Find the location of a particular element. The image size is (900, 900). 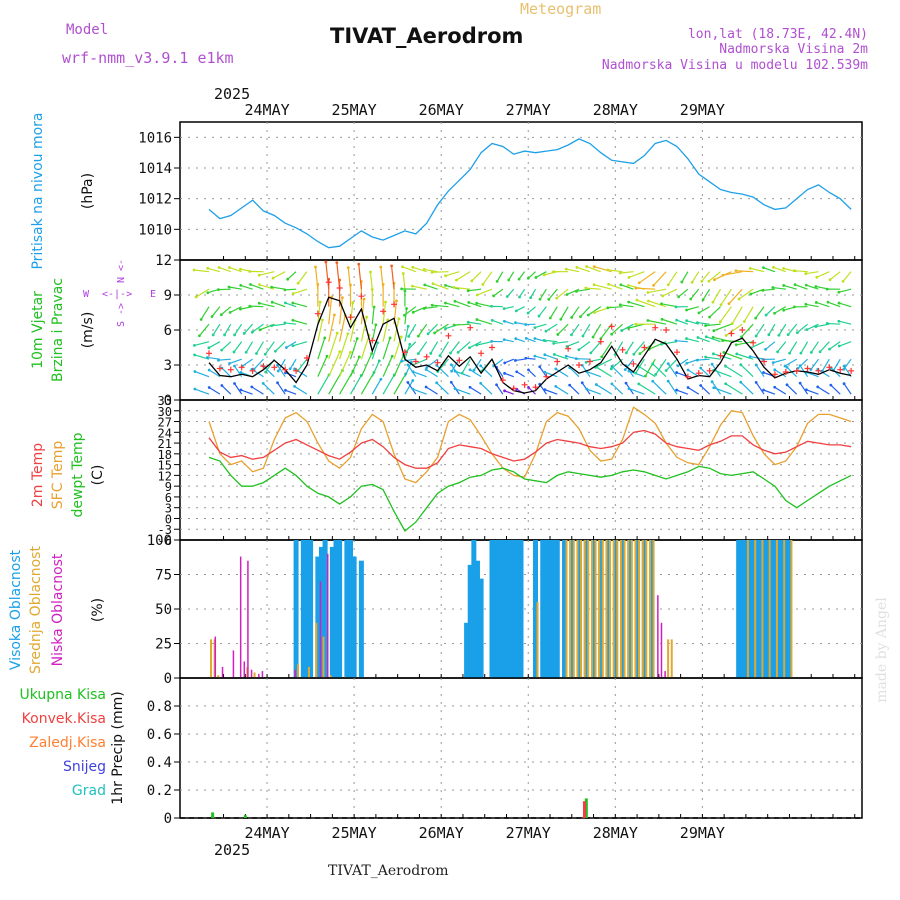

temperature-ytick-label: 15 is located at coordinates (165, 466).